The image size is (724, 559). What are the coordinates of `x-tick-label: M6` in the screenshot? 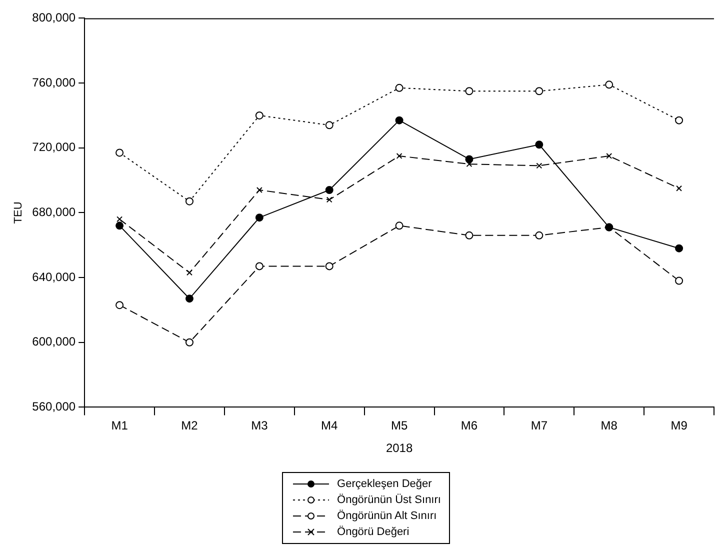 It's located at (469, 425).